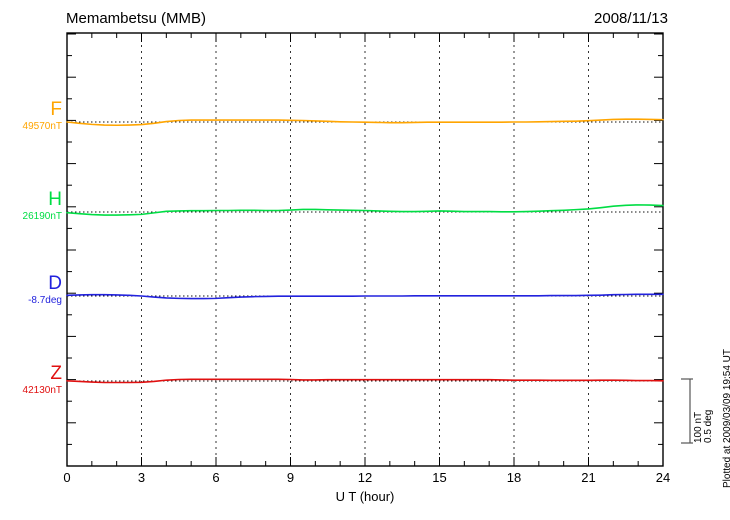 The height and width of the screenshot is (520, 730). What do you see at coordinates (631, 18) in the screenshot?
I see `observation-date: 2008/11/13` at bounding box center [631, 18].